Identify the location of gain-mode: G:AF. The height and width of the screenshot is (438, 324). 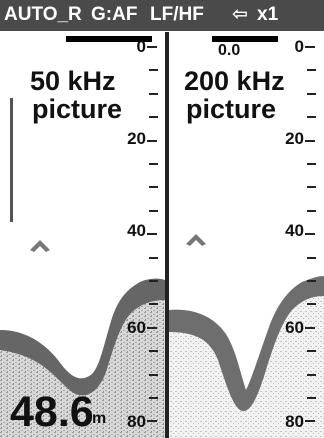
(114, 14).